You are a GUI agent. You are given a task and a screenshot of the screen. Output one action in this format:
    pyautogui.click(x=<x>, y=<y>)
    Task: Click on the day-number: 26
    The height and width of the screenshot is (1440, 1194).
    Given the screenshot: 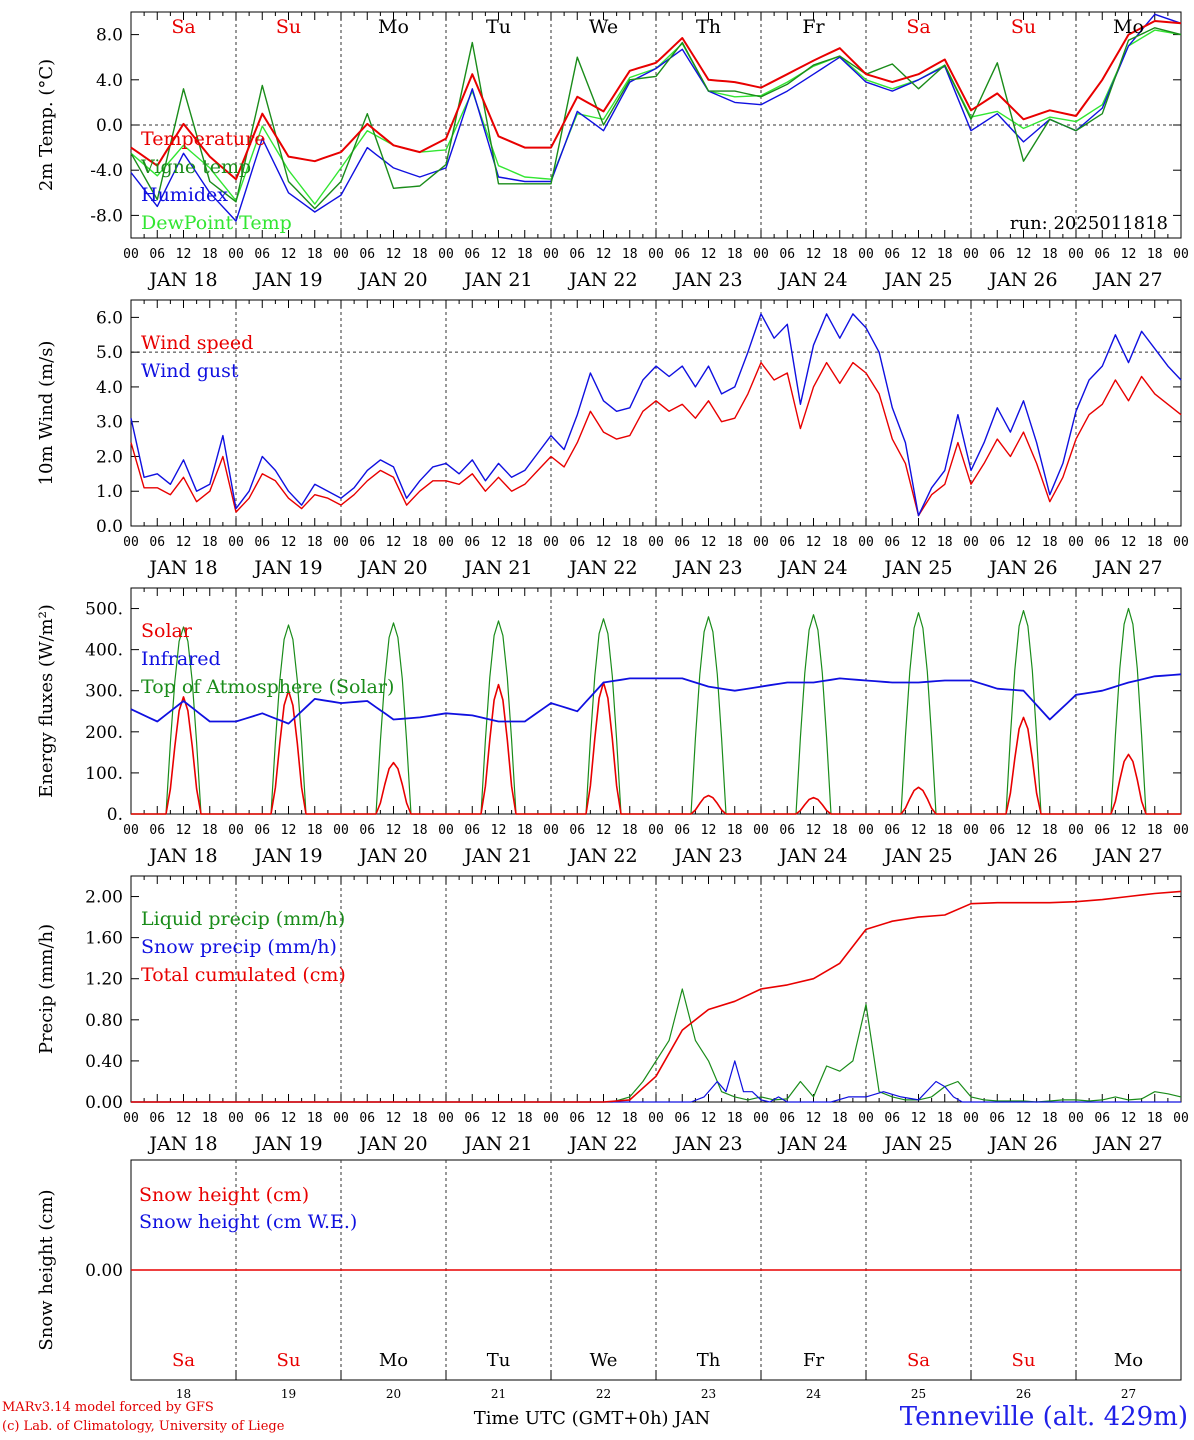 What is the action you would take?
    pyautogui.click(x=1023, y=1394)
    